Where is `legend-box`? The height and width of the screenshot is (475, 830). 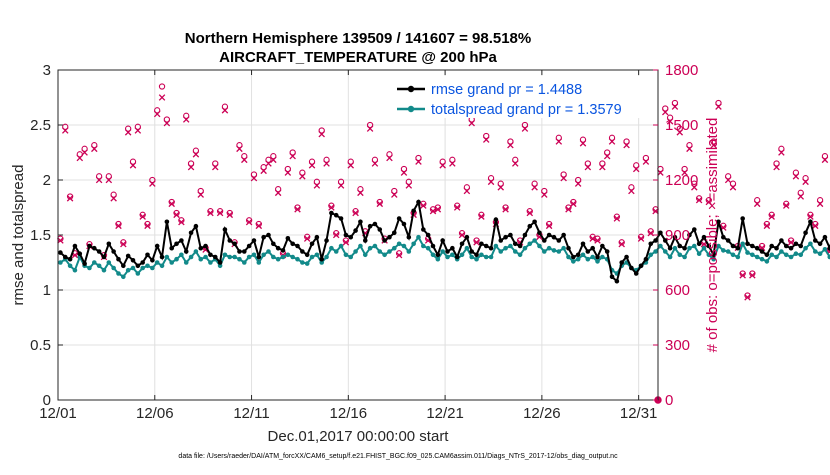 legend-box is located at coordinates (523, 97).